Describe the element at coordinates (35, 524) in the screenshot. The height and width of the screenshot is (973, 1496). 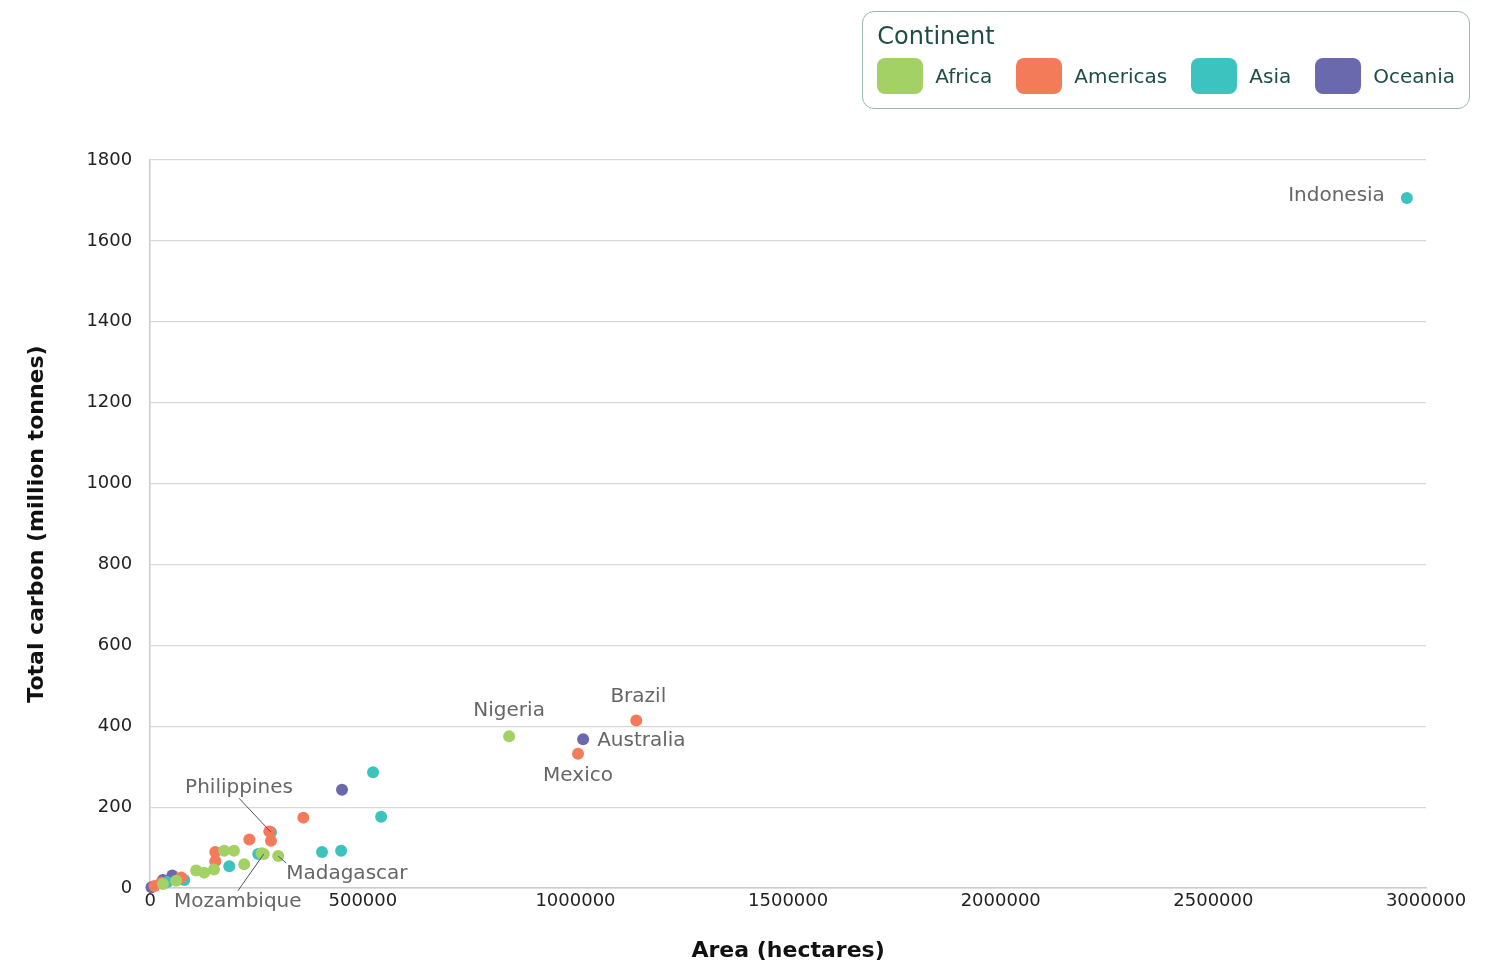
I see `y-axis-title: Total carbon (million tonnes)` at that location.